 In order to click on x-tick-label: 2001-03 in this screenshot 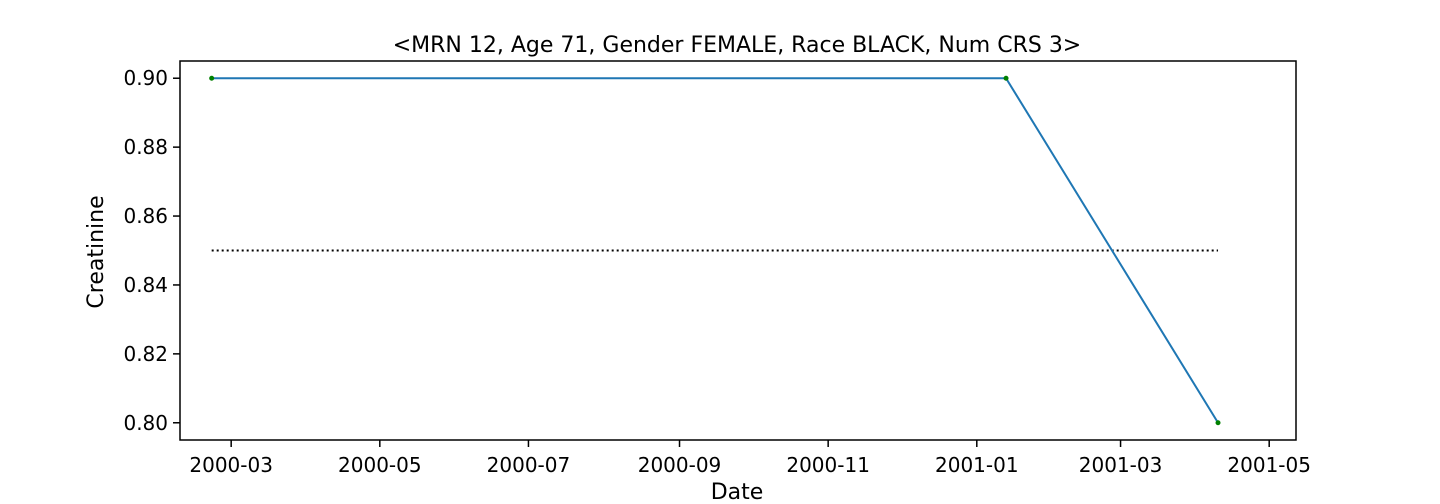, I will do `click(1121, 465)`.